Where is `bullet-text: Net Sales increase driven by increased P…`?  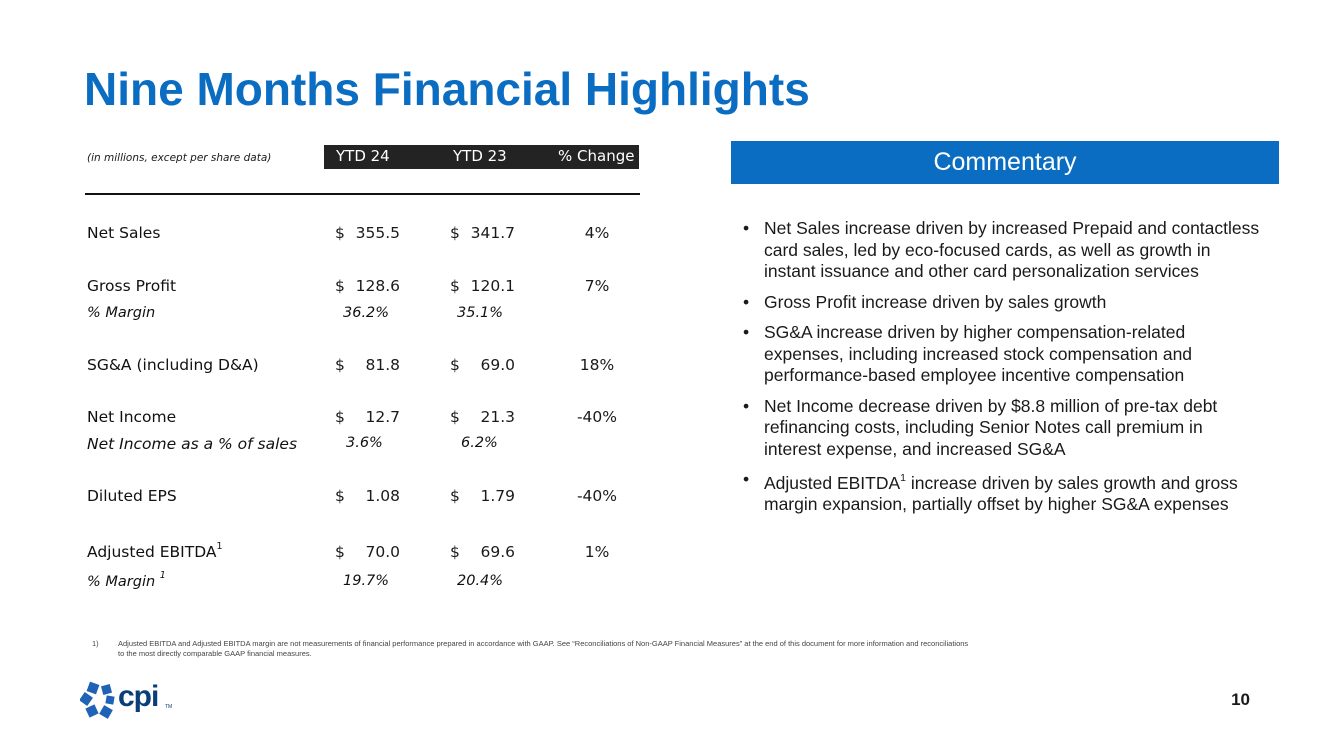
bullet-text: Net Sales increase driven by increased P… is located at coordinates (1012, 249).